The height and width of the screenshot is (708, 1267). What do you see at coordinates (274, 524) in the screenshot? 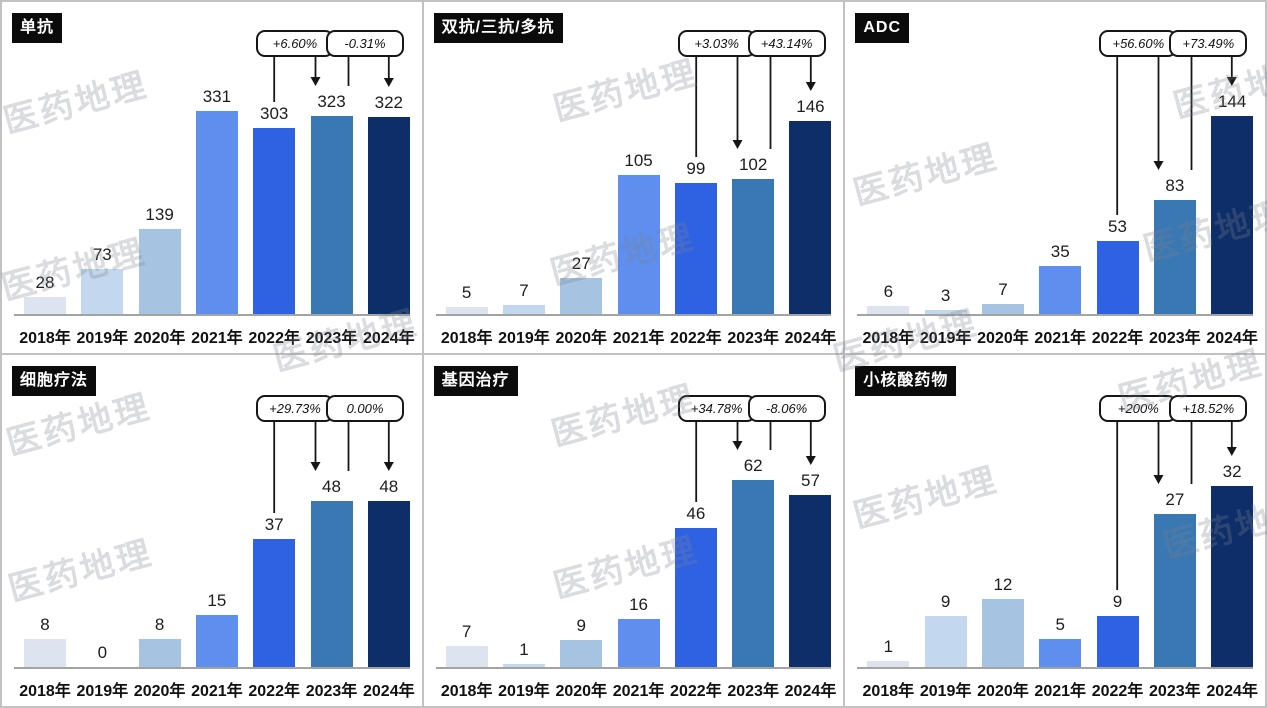
I see `bar-value-label: 37` at bounding box center [274, 524].